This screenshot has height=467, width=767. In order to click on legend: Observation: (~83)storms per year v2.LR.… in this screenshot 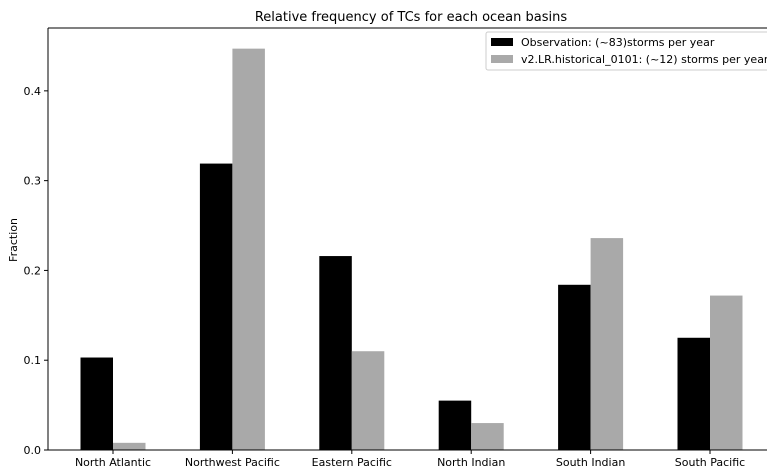, I will do `click(626, 51)`.